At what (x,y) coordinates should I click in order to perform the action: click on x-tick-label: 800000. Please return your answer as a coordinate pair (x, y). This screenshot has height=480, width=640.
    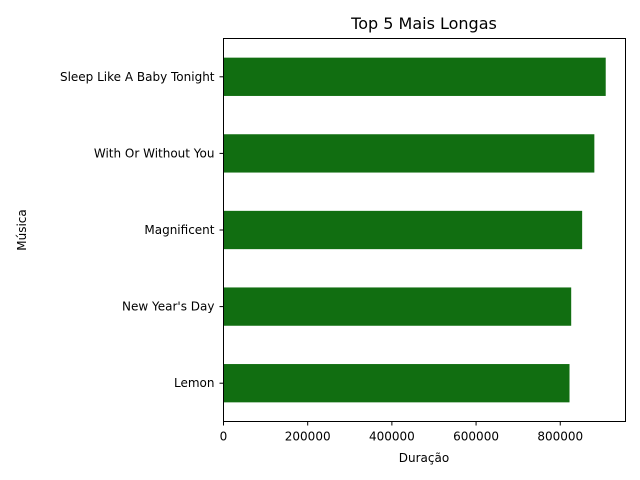
    Looking at the image, I should click on (560, 437).